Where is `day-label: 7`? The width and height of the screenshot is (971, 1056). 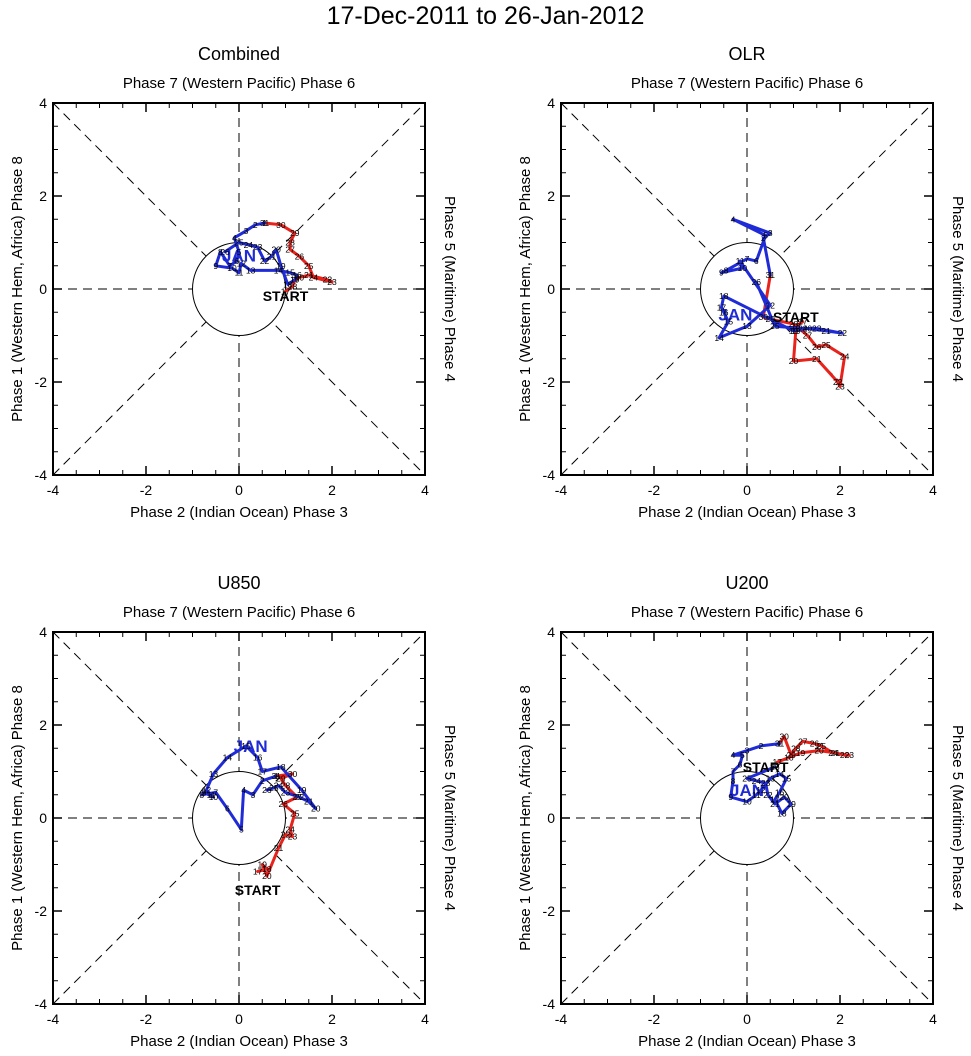
day-label: 7 is located at coordinates (747, 259).